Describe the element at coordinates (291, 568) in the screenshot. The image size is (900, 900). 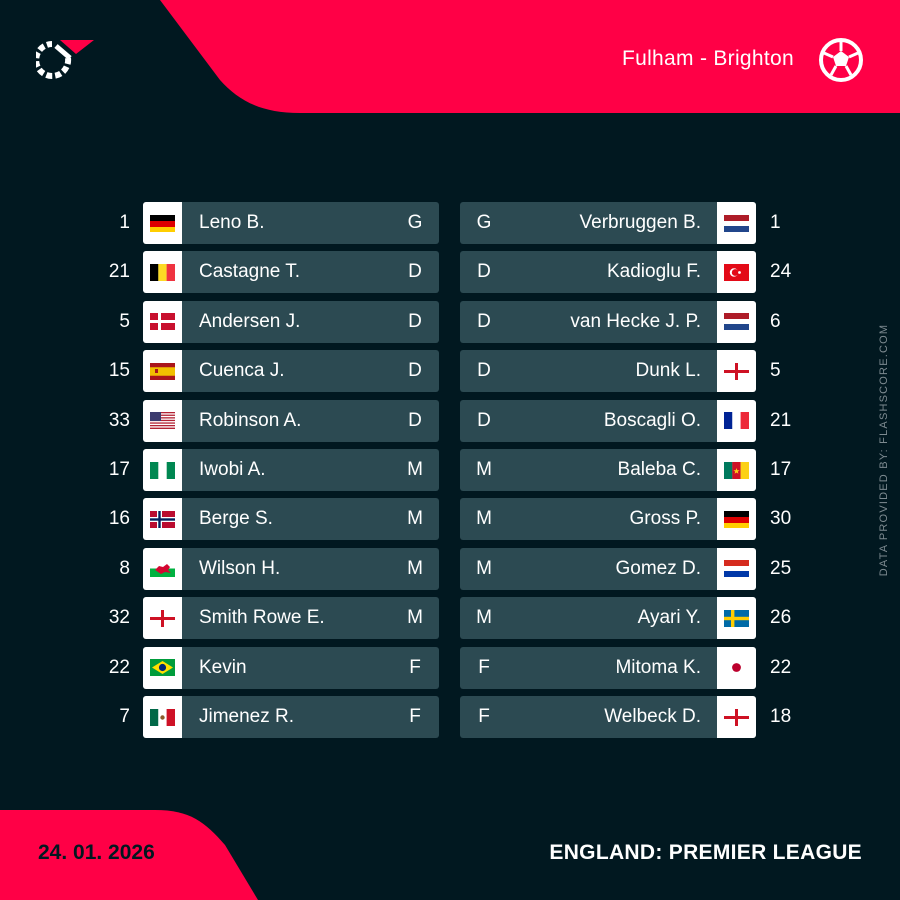
I see `home-player-card: Wilson H. M` at that location.